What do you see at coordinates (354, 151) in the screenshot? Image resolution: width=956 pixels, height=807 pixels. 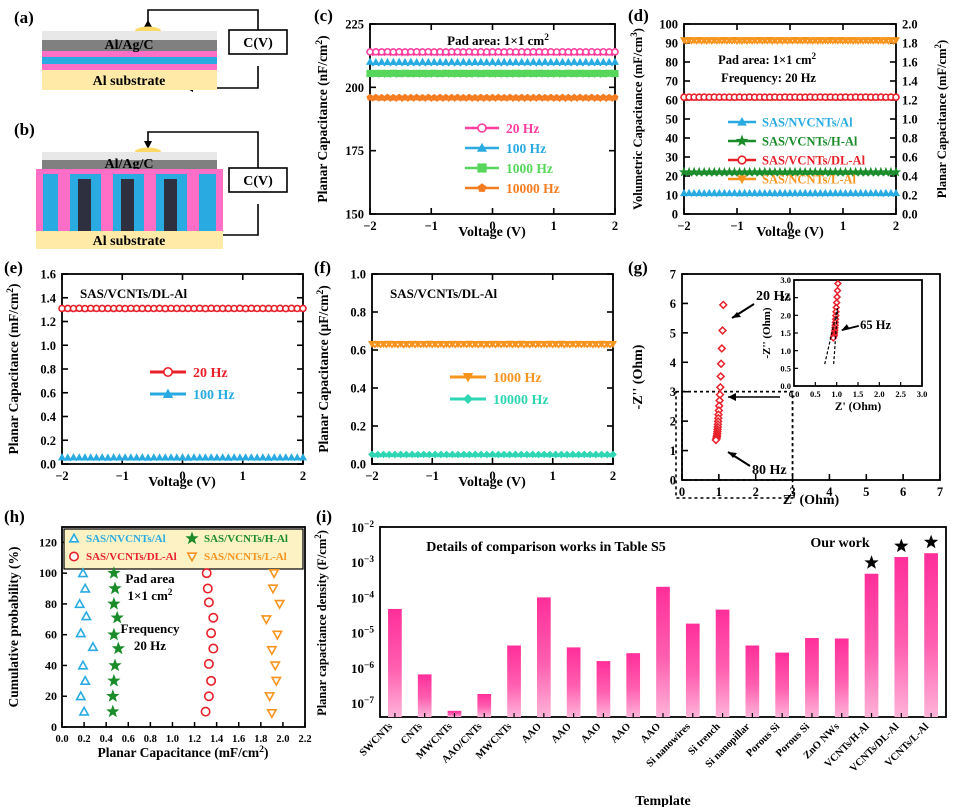 I see `y-tick-label: 175` at bounding box center [354, 151].